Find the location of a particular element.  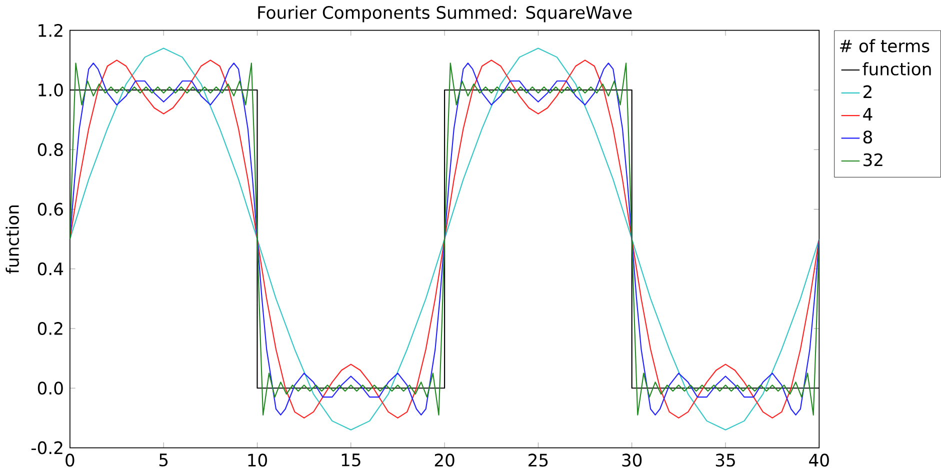

legend-label: function is located at coordinates (896, 69).